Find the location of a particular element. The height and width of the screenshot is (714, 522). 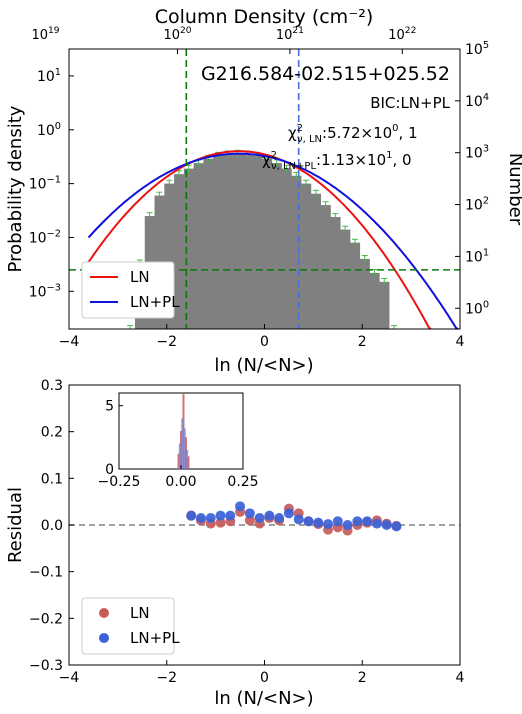

chi-ln-tail: , 1 is located at coordinates (408, 133).